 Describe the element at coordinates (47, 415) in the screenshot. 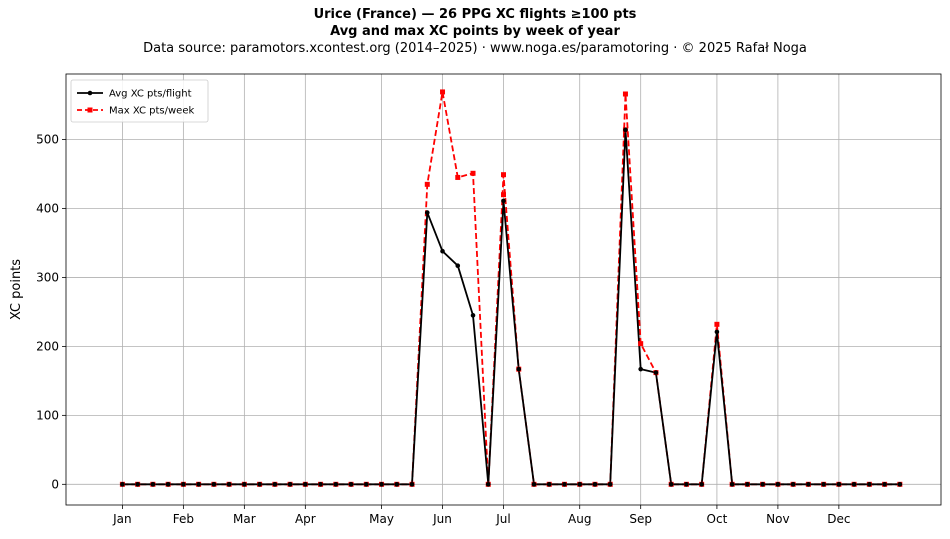

I see `y-tick-label: 100` at that location.